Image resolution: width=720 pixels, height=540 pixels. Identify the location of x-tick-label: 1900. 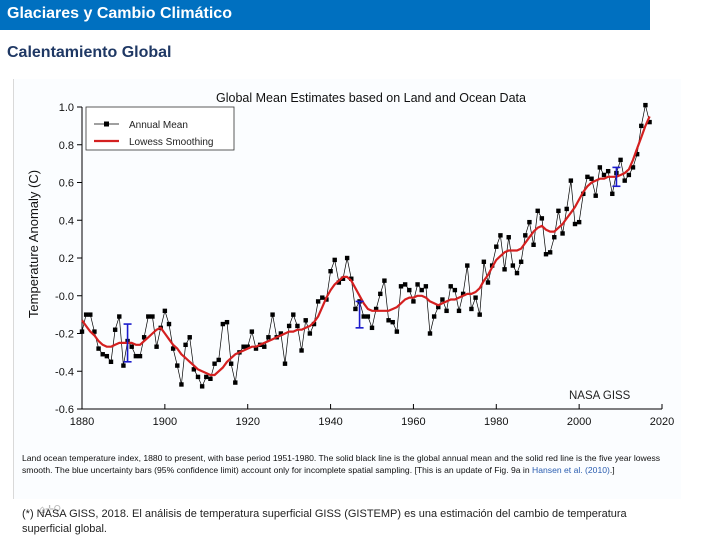
(165, 422).